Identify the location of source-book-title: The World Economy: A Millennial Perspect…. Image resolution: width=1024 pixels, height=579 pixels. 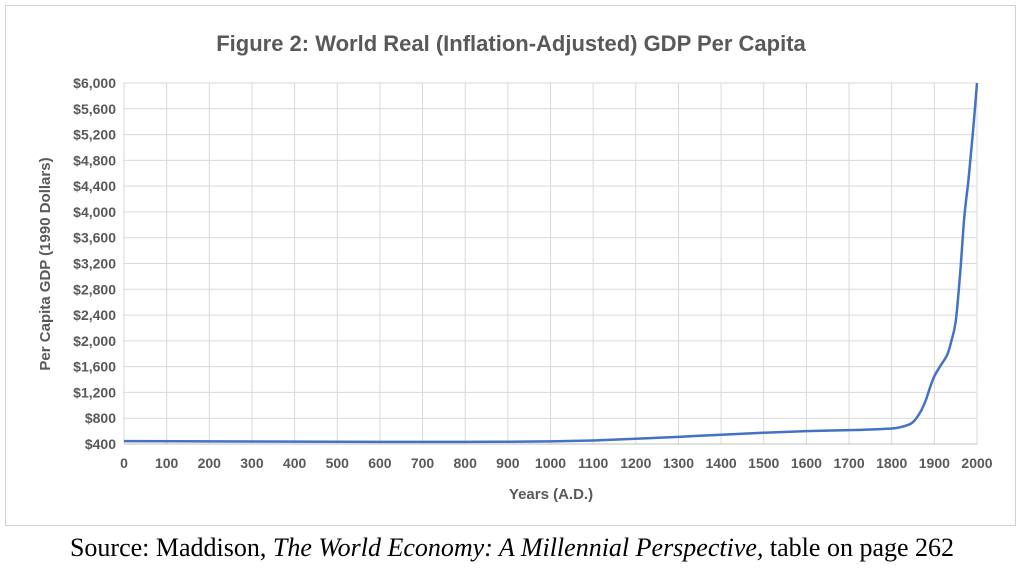
(518, 547).